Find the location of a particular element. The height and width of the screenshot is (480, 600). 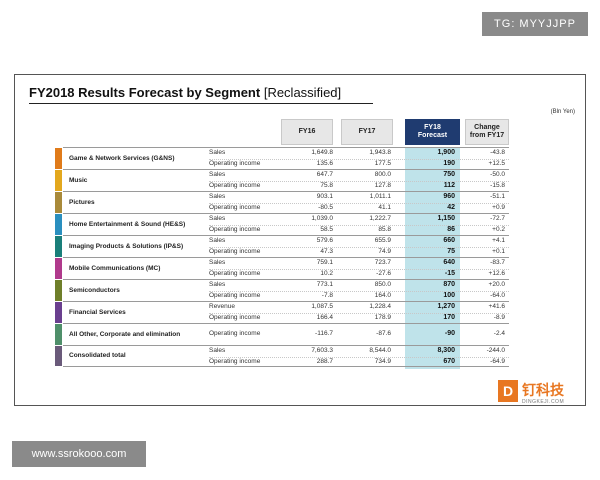

value-change: +20.0 is located at coordinates (496, 284).